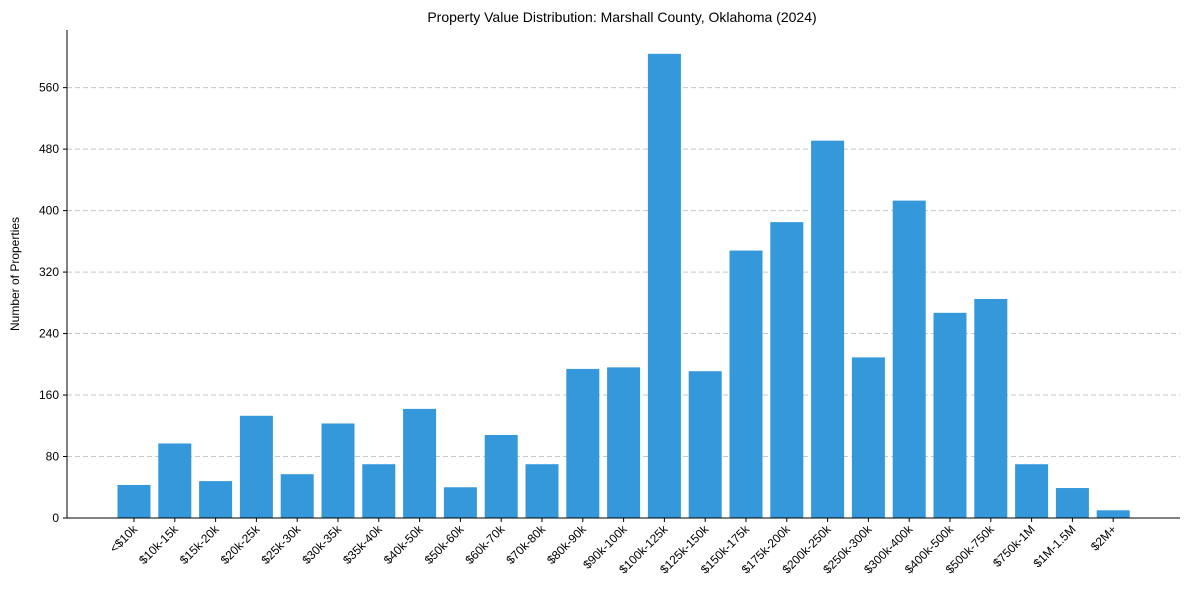 The height and width of the screenshot is (590, 1189). I want to click on x-tick-label-24: $2M+, so click(1103, 537).